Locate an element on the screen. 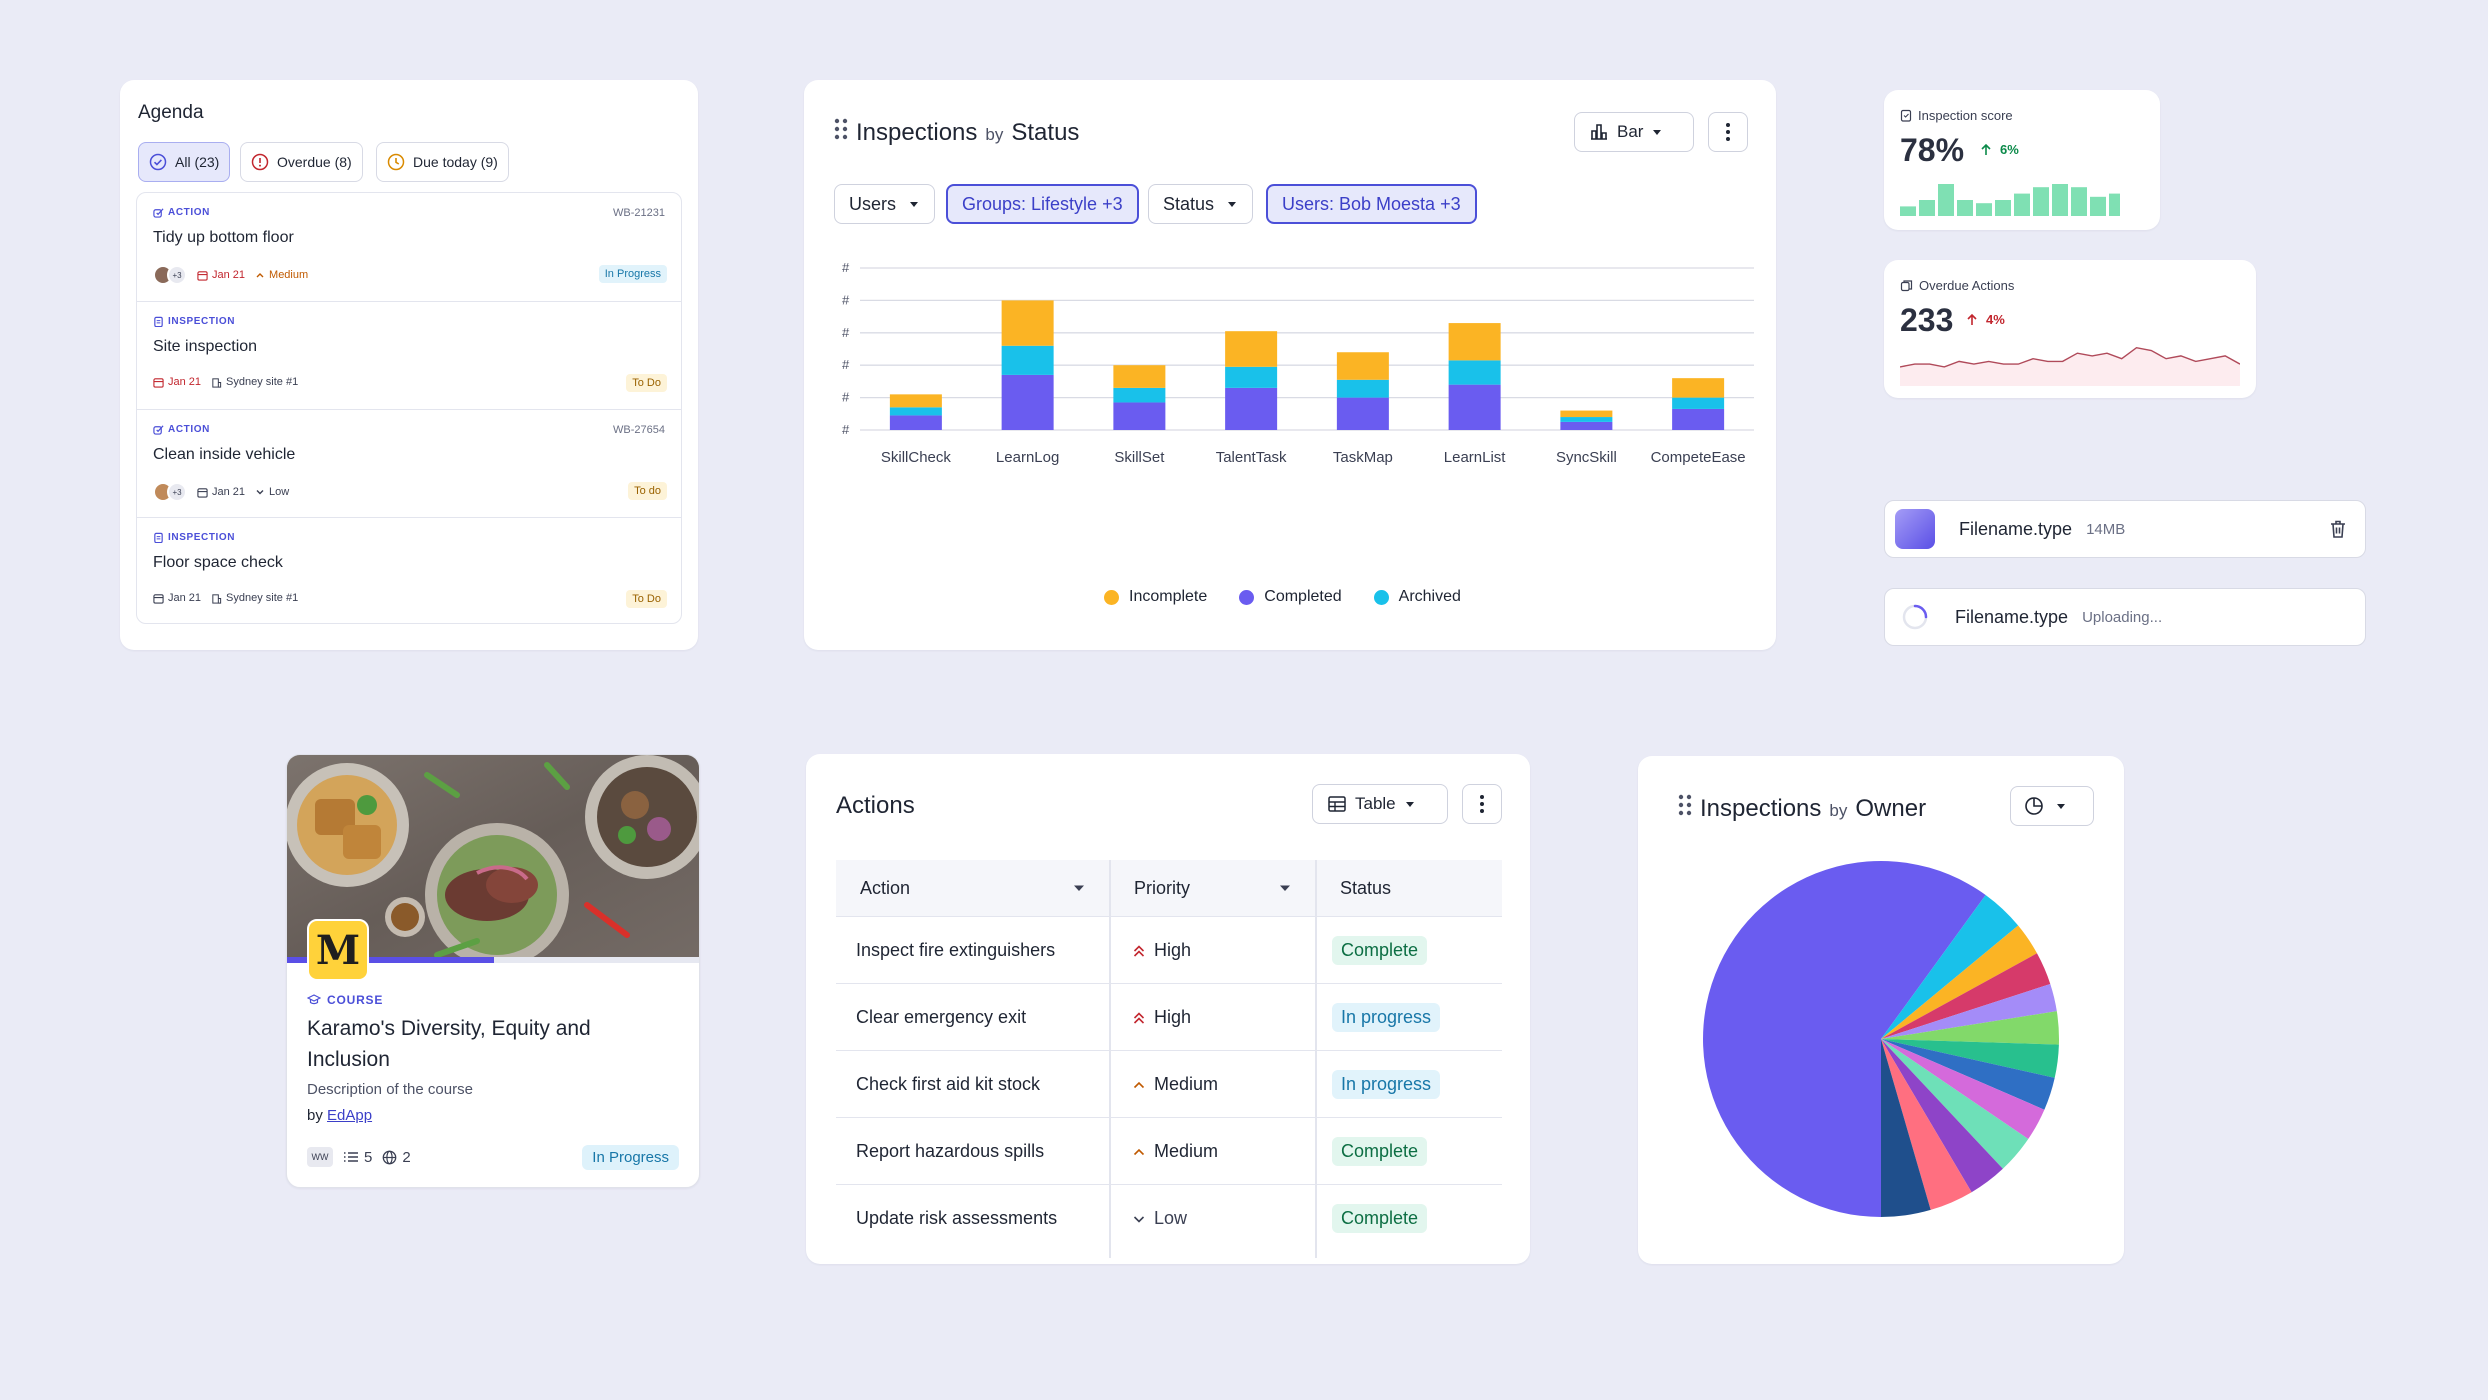 The height and width of the screenshot is (1400, 2488). filter-overdue: Overdue (8) is located at coordinates (301, 162).